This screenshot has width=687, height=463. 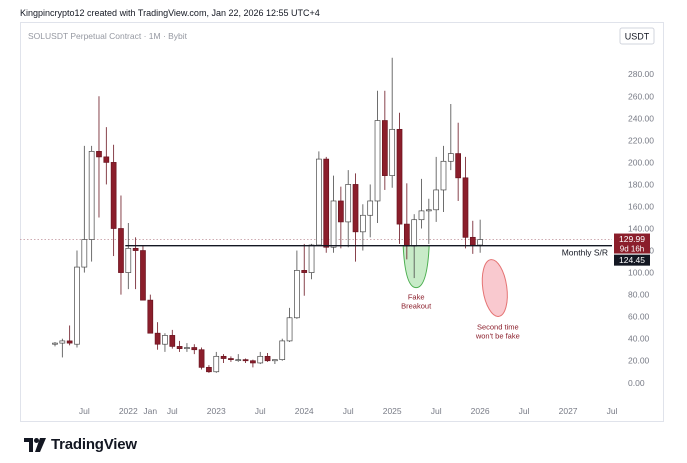 I want to click on x-tick-label: Jan, so click(x=150, y=411).